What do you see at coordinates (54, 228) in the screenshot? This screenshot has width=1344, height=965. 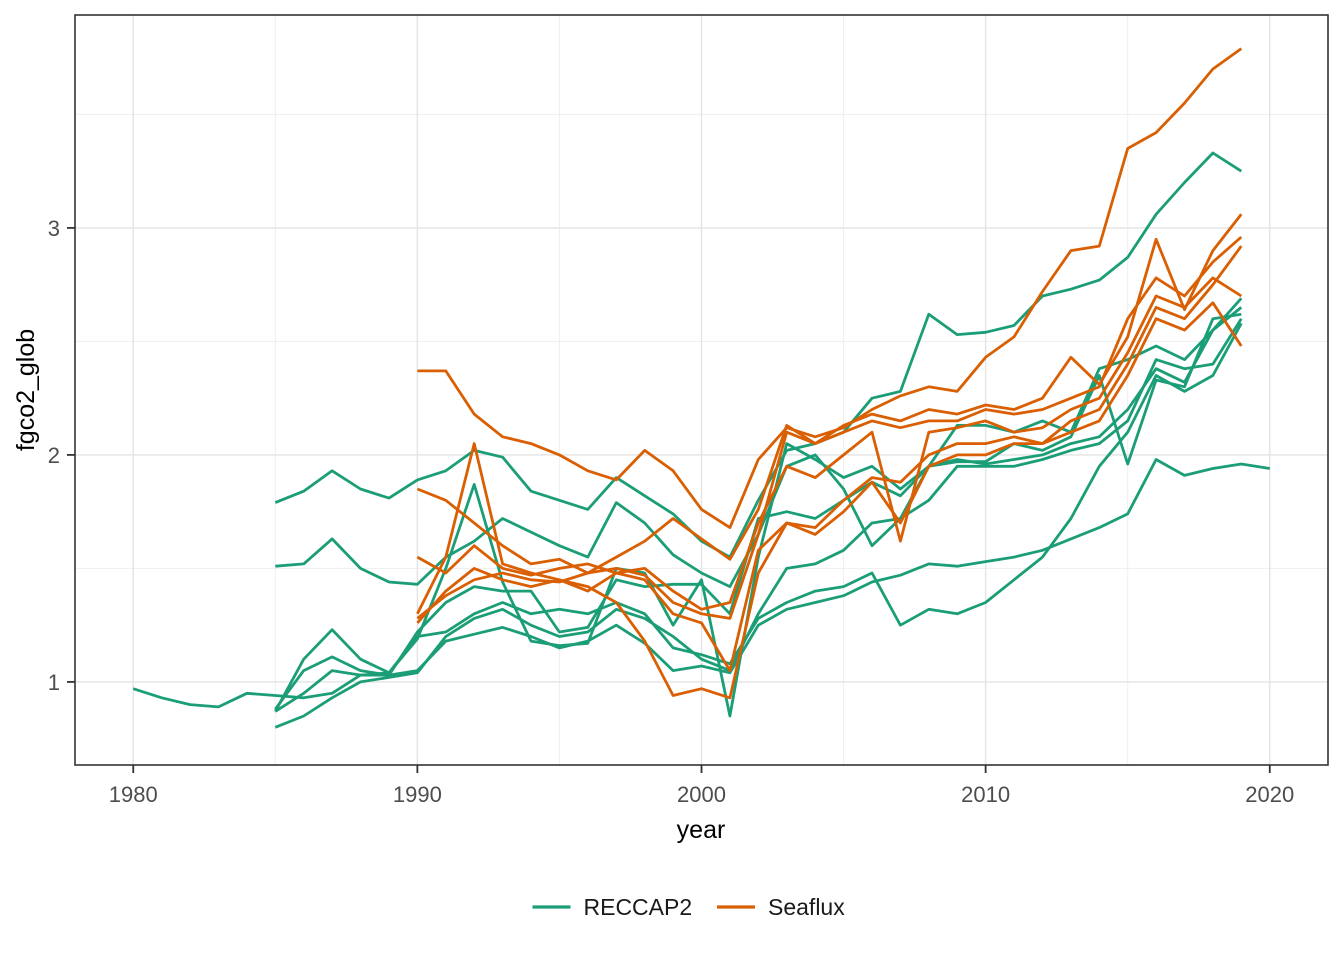 I see `y-tick-label-3: 3` at bounding box center [54, 228].